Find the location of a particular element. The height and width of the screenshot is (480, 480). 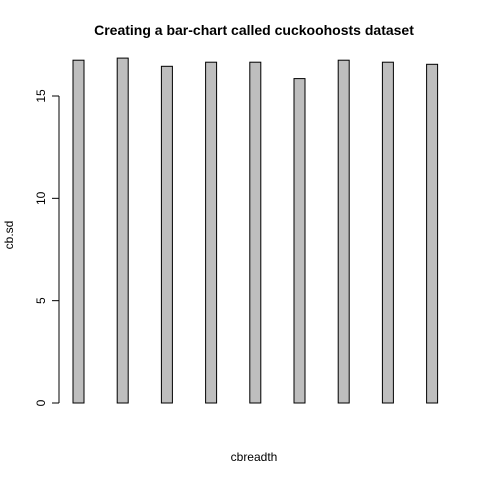

x-axis-label: cbreadth is located at coordinates (254, 457).